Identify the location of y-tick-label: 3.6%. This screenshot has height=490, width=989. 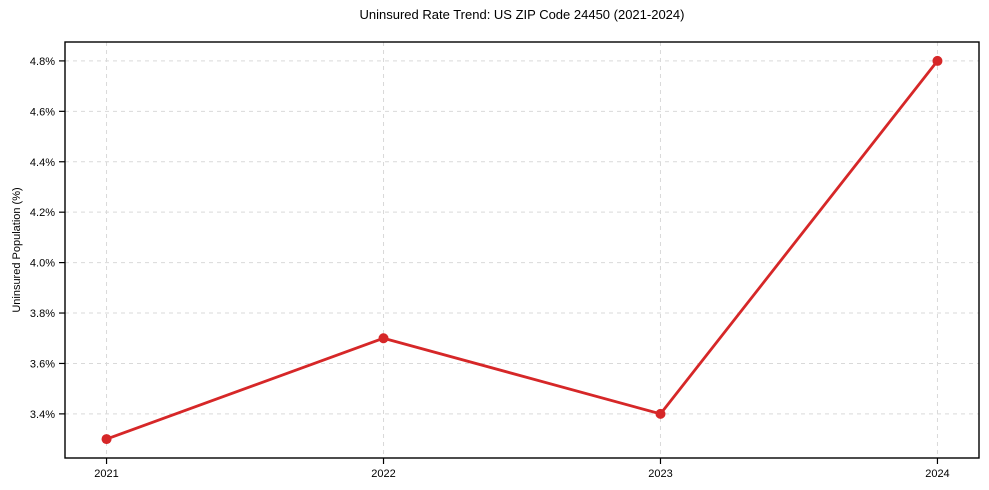
(42, 364).